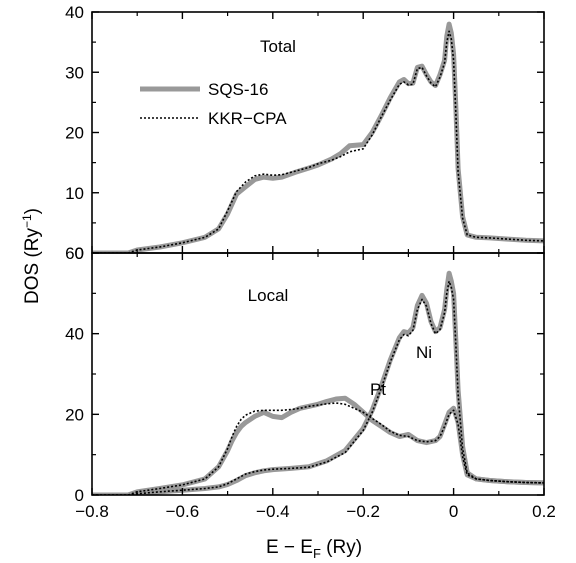 Image resolution: width=576 pixels, height=563 pixels. What do you see at coordinates (424, 352) in the screenshot?
I see `annotation-ni: Ni` at bounding box center [424, 352].